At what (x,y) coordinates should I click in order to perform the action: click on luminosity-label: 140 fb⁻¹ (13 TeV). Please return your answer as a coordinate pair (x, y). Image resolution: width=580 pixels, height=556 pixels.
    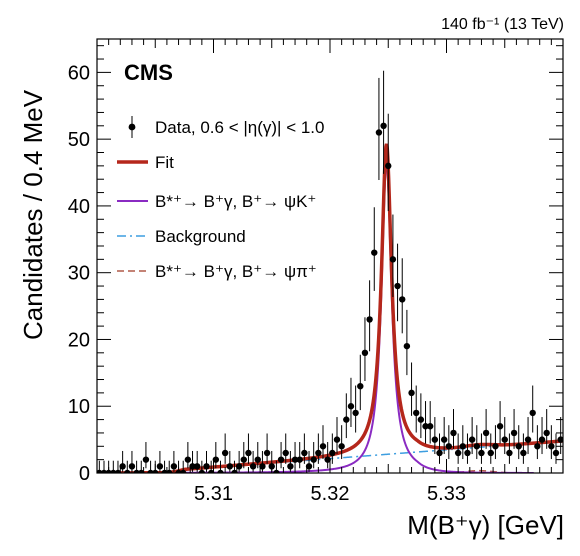
    Looking at the image, I should click on (502, 24).